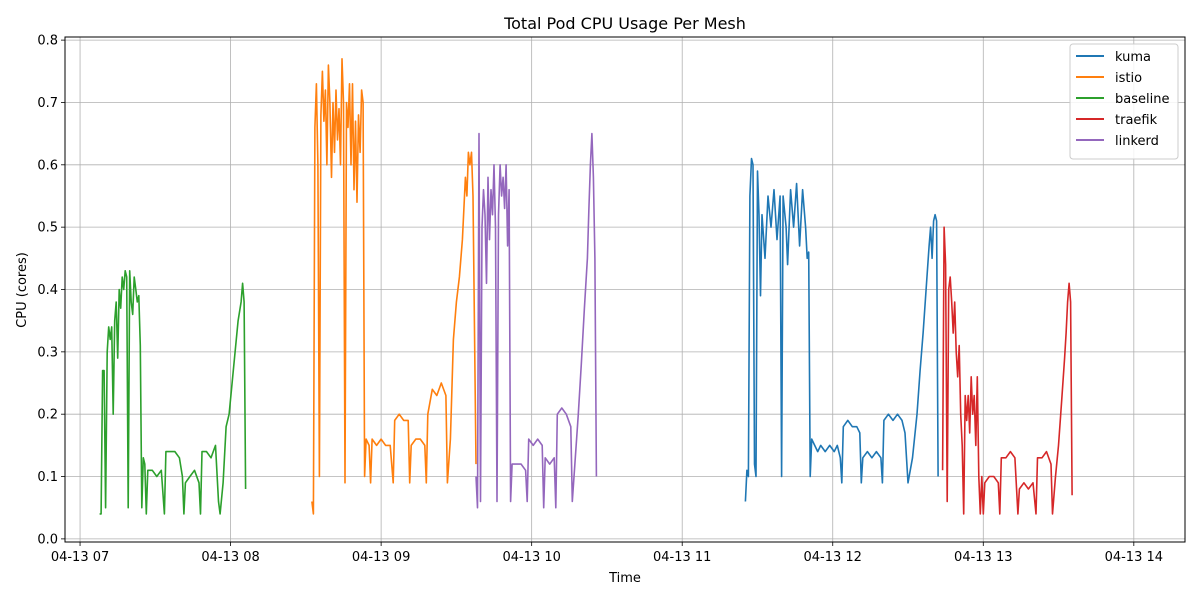 This screenshot has width=1200, height=600. I want to click on x-tick-label: 04-13 10, so click(531, 557).